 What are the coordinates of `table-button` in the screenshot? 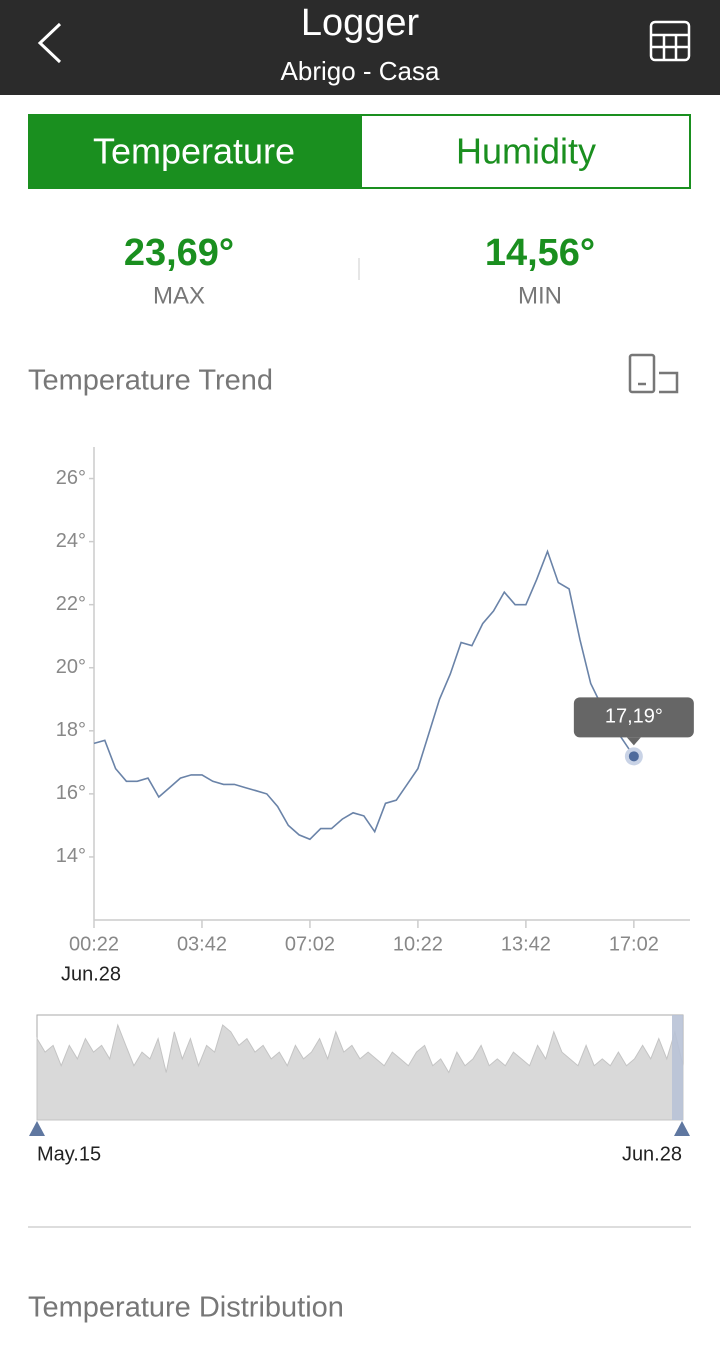 It's located at (670, 41).